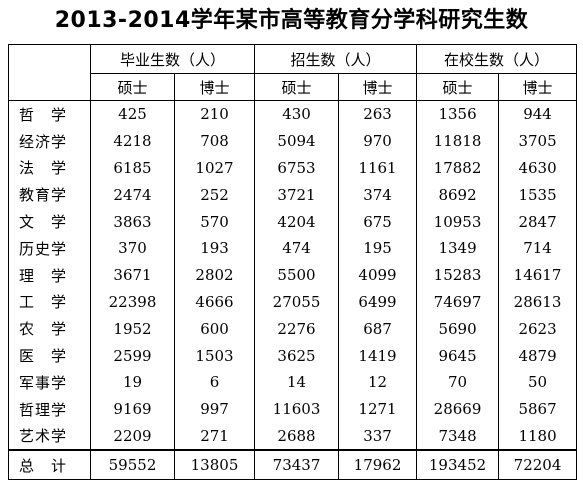  Describe the element at coordinates (132, 382) in the screenshot. I see `table-cell: 19` at that location.